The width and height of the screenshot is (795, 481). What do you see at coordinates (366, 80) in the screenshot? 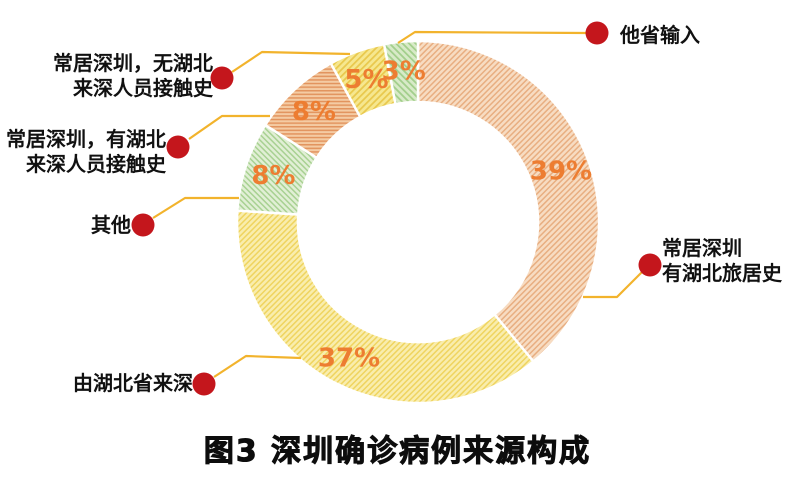
I see `segment-percent-label: 5%` at bounding box center [366, 80].